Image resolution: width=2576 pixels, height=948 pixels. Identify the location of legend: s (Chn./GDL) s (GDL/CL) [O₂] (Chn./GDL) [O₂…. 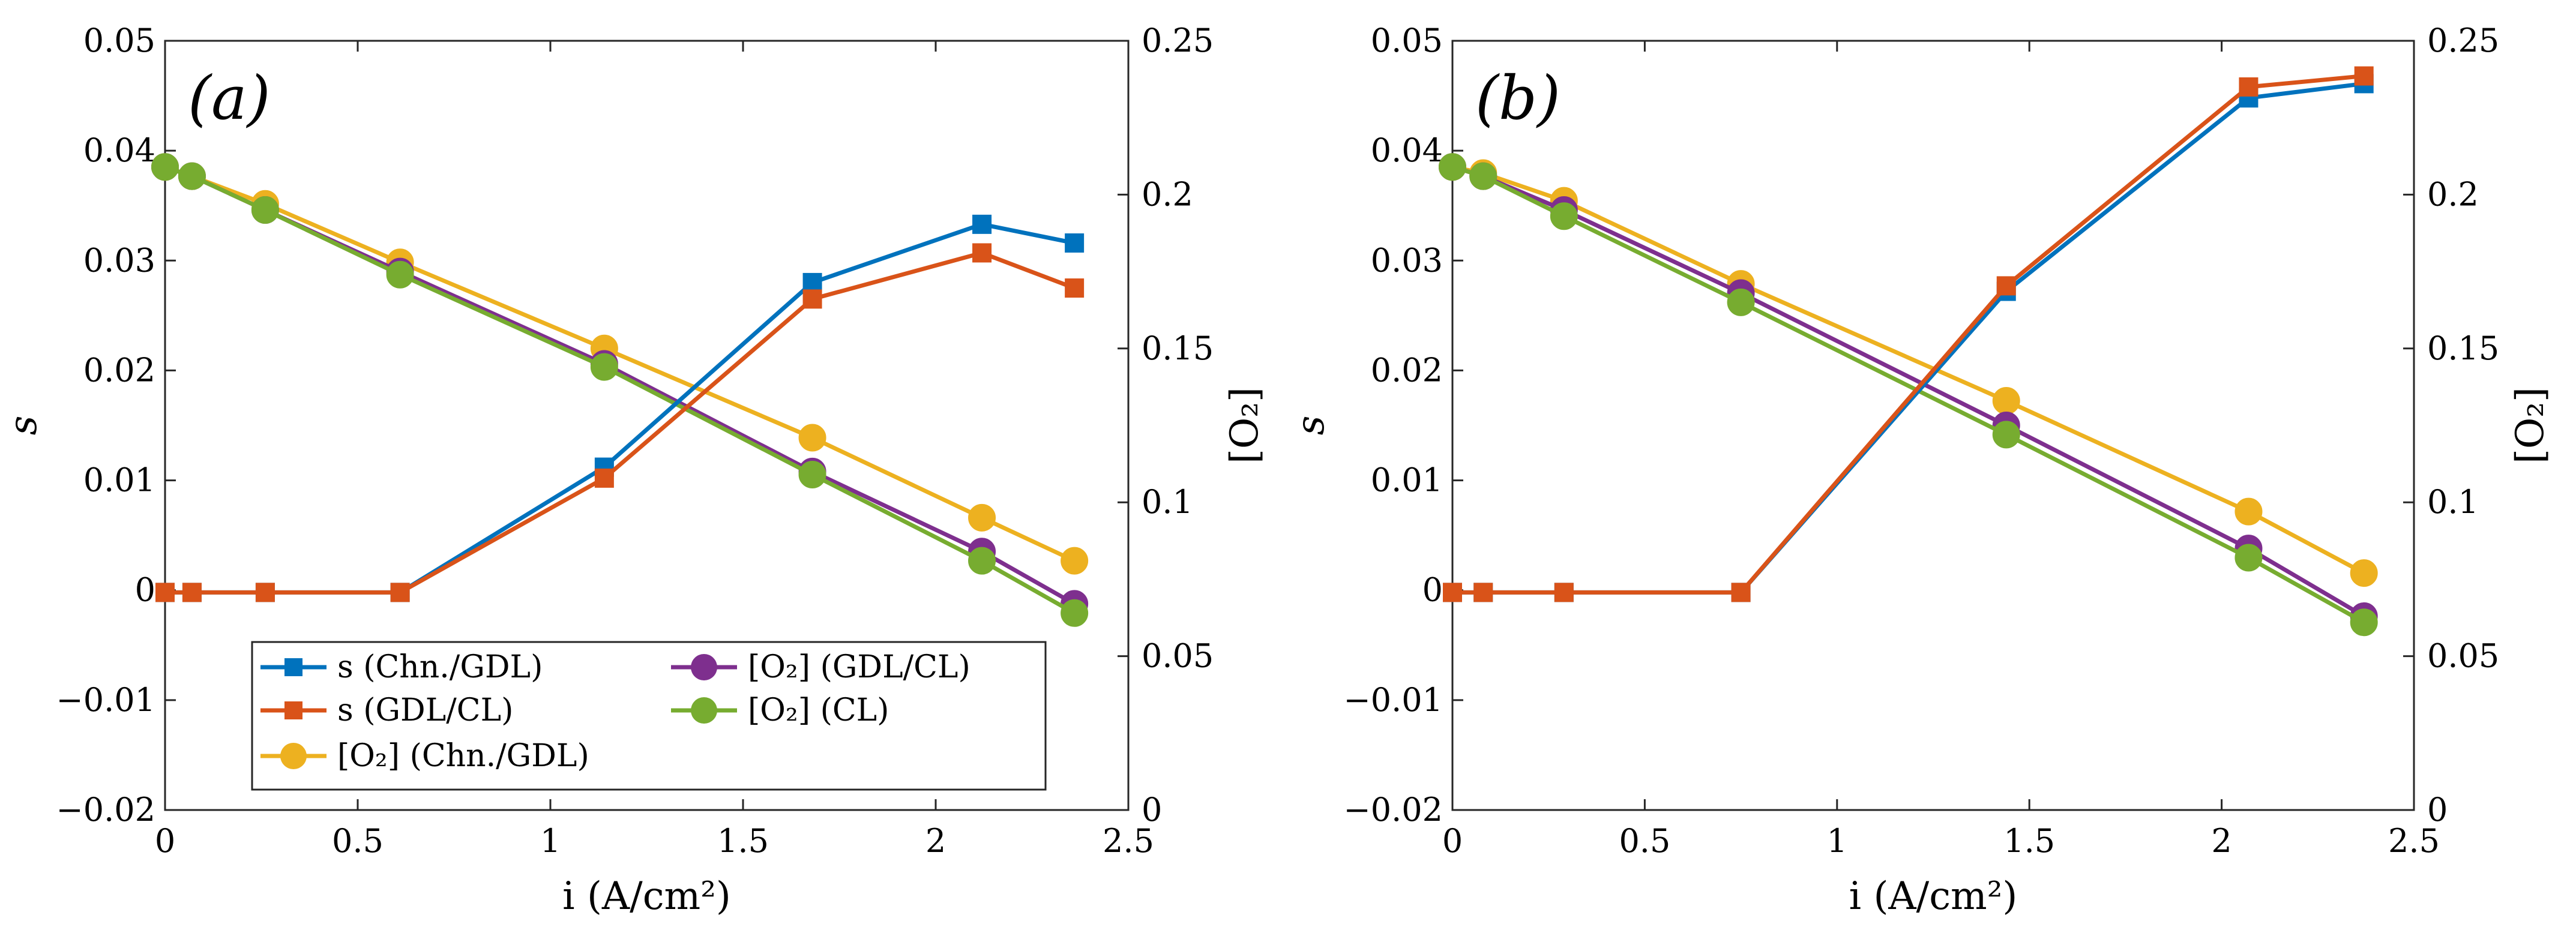
(649, 716).